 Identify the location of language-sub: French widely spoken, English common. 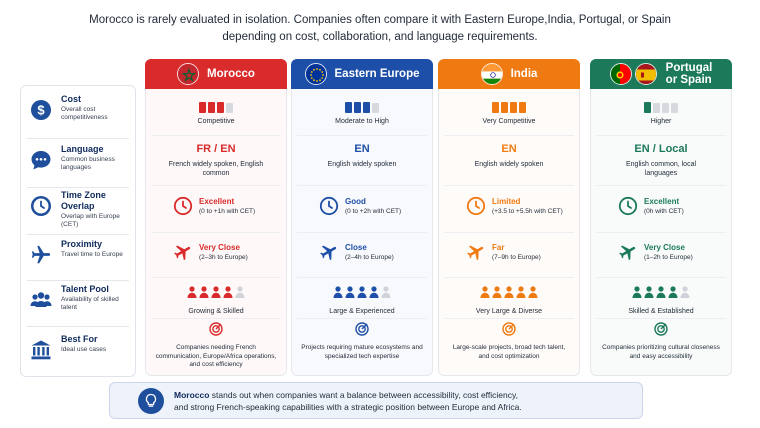
(216, 169).